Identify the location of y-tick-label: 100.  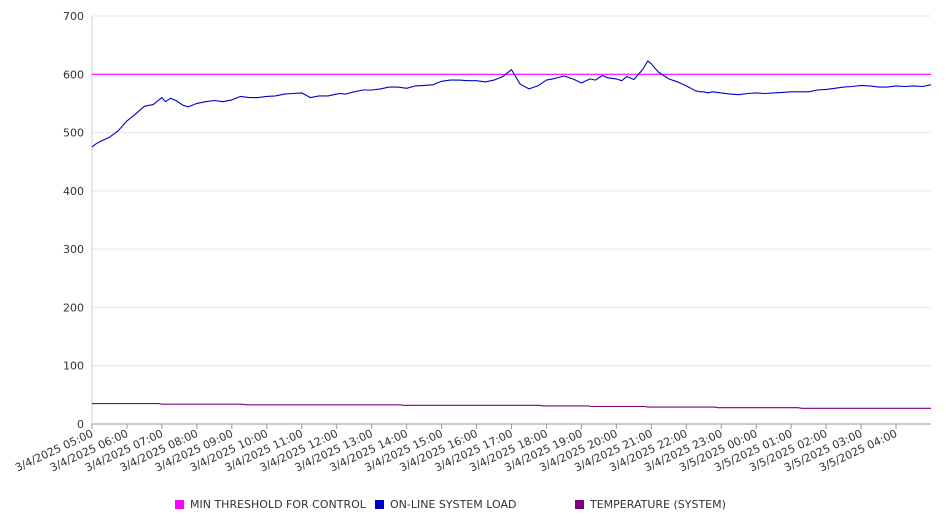
(73, 366).